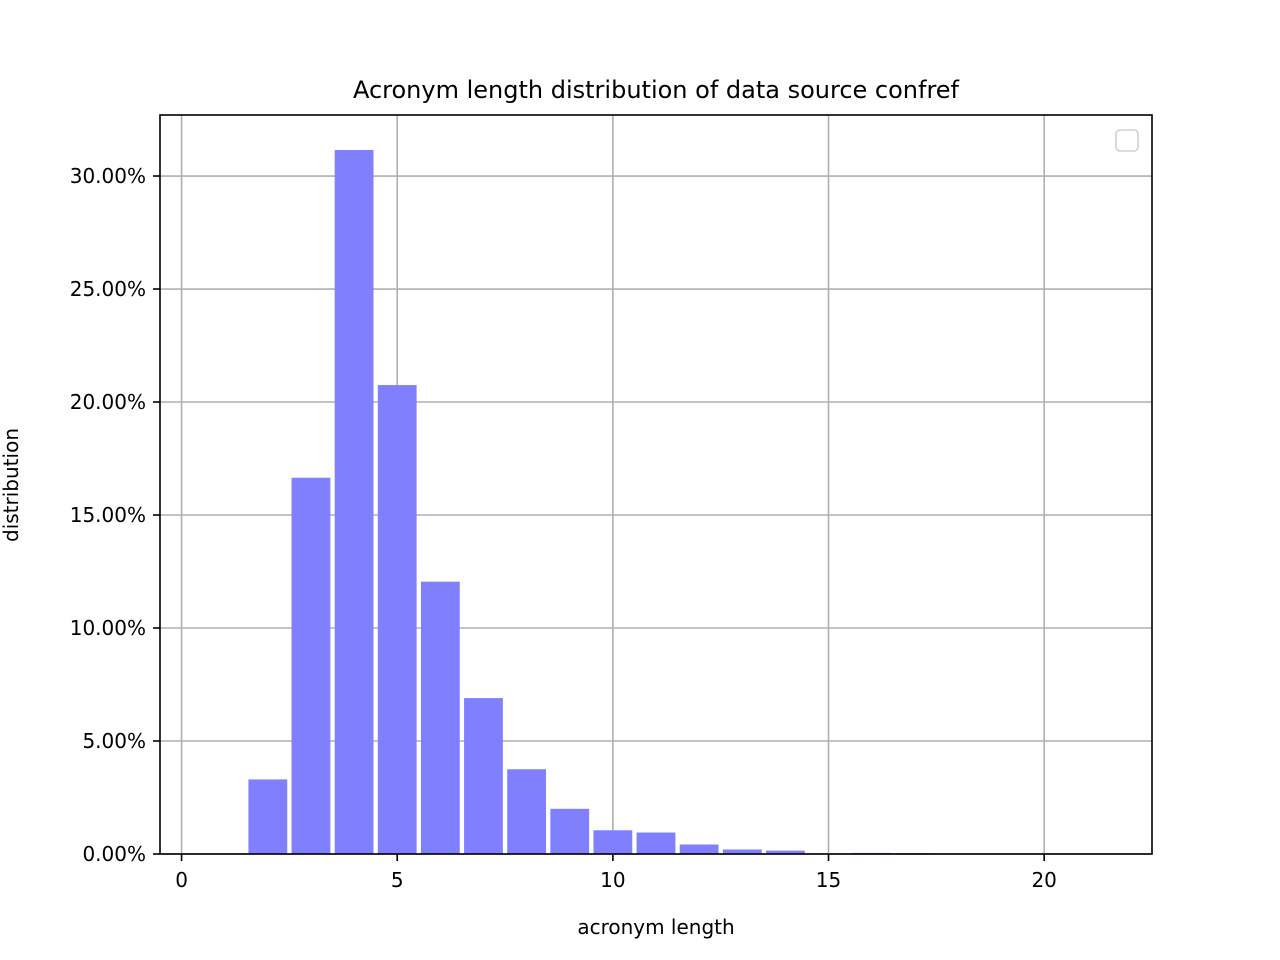 This screenshot has width=1280, height=960. What do you see at coordinates (108, 402) in the screenshot?
I see `y-tick-label: 20.00%` at bounding box center [108, 402].